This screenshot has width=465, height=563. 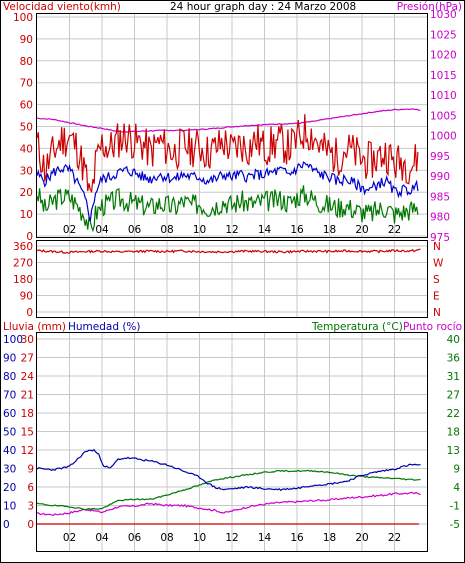 I want to click on humidity-tick-label: 0, so click(x=30, y=525).